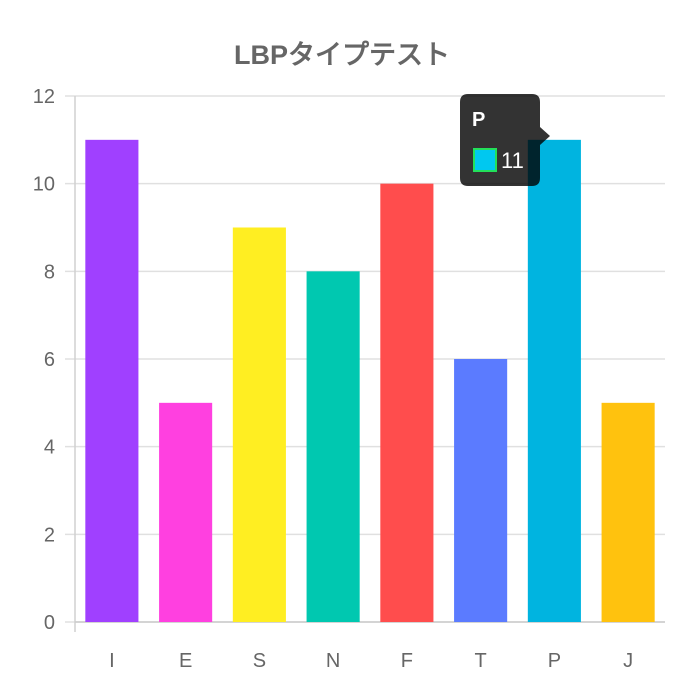  Describe the element at coordinates (485, 160) in the screenshot. I see `tooltip-swatch` at that location.